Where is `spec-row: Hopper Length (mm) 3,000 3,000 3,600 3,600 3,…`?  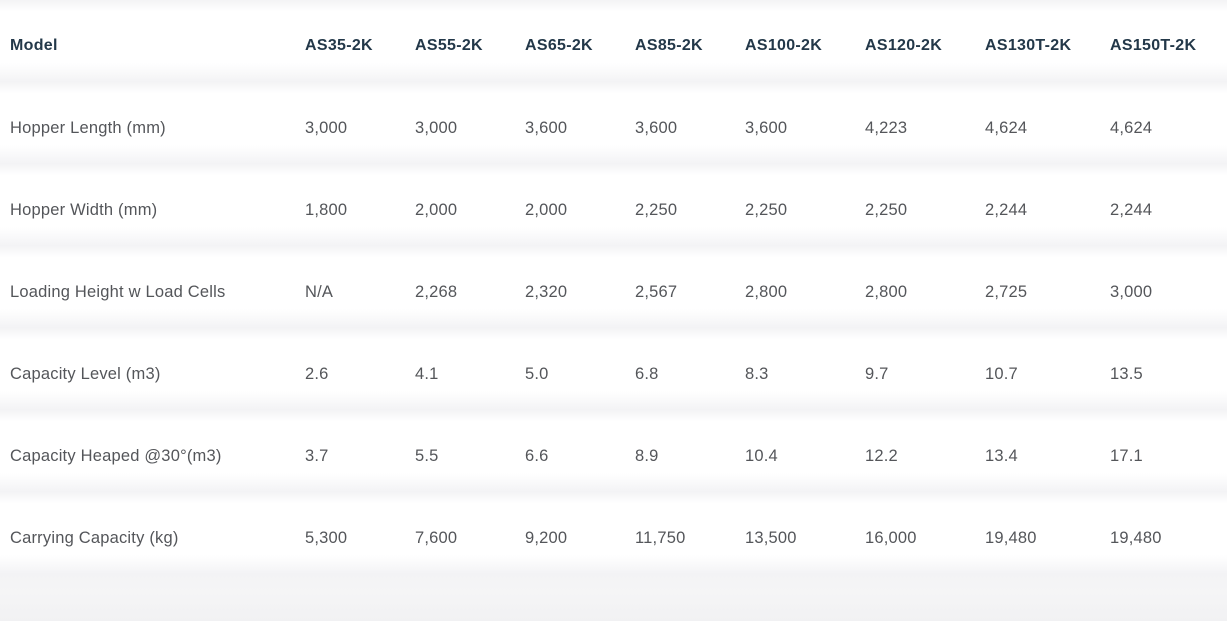
spec-row: Hopper Length (mm) 3,000 3,000 3,600 3,600 3,… is located at coordinates (613, 123).